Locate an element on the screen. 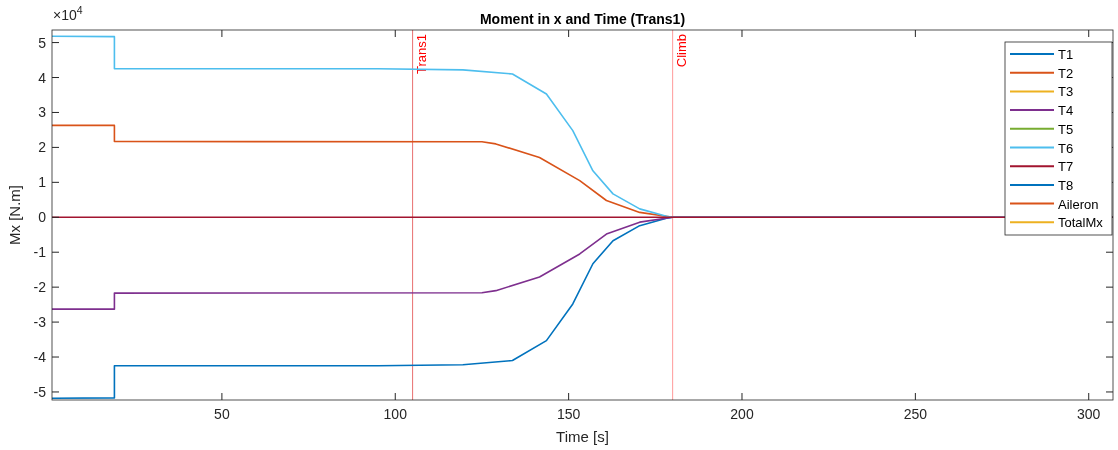 The height and width of the screenshot is (450, 1118). legend-label: T2 is located at coordinates (1066, 73).